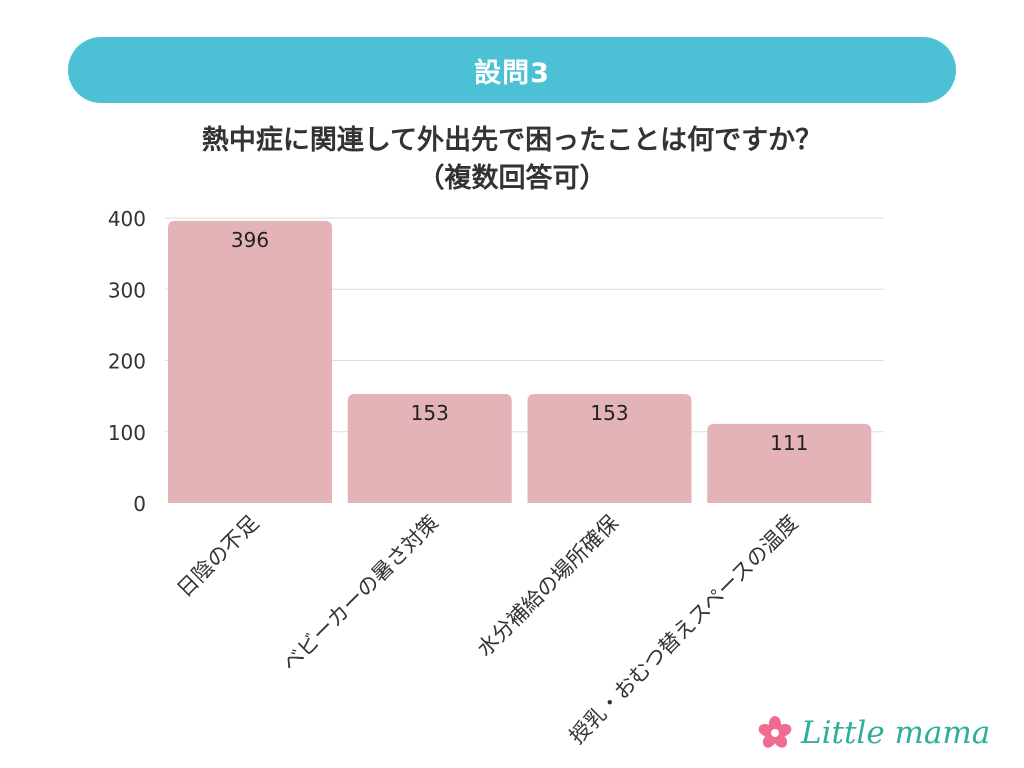  What do you see at coordinates (250, 240) in the screenshot?
I see `bar-value-label: 396` at bounding box center [250, 240].